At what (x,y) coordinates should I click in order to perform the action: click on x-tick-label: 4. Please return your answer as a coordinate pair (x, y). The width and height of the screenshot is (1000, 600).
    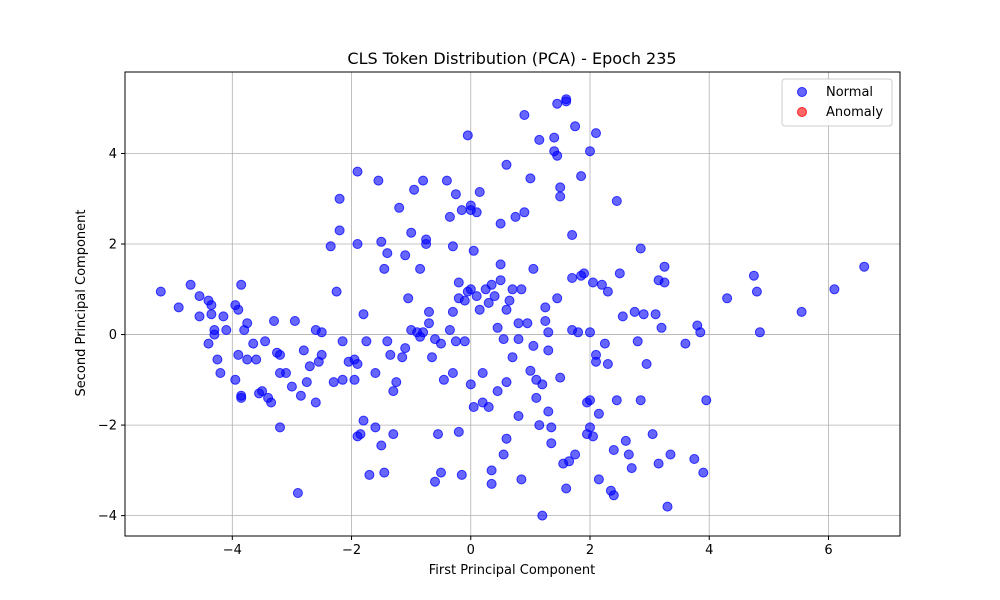
    Looking at the image, I should click on (709, 550).